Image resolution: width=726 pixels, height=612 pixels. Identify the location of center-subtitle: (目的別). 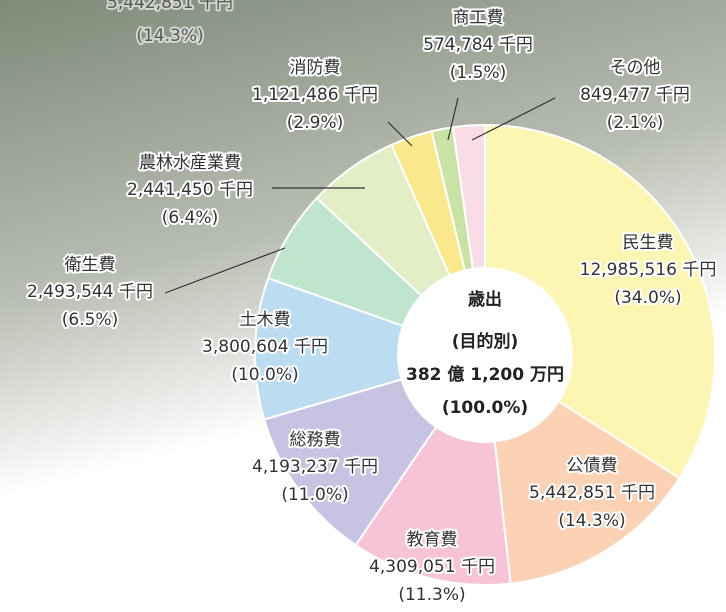
(485, 341).